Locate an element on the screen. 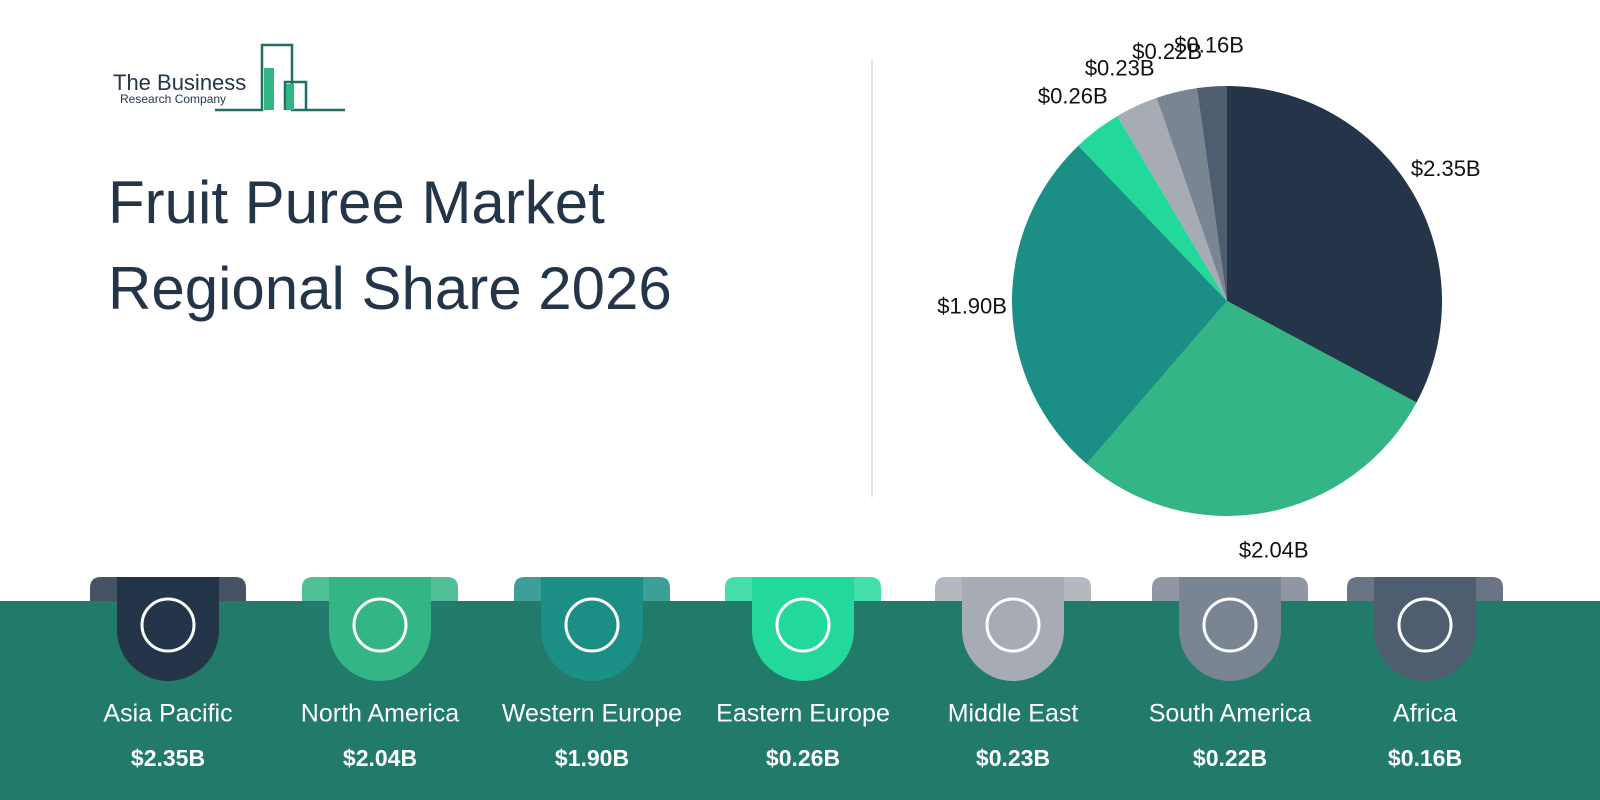 This screenshot has width=1600, height=800. slice-label: $2.35B is located at coordinates (1446, 168).